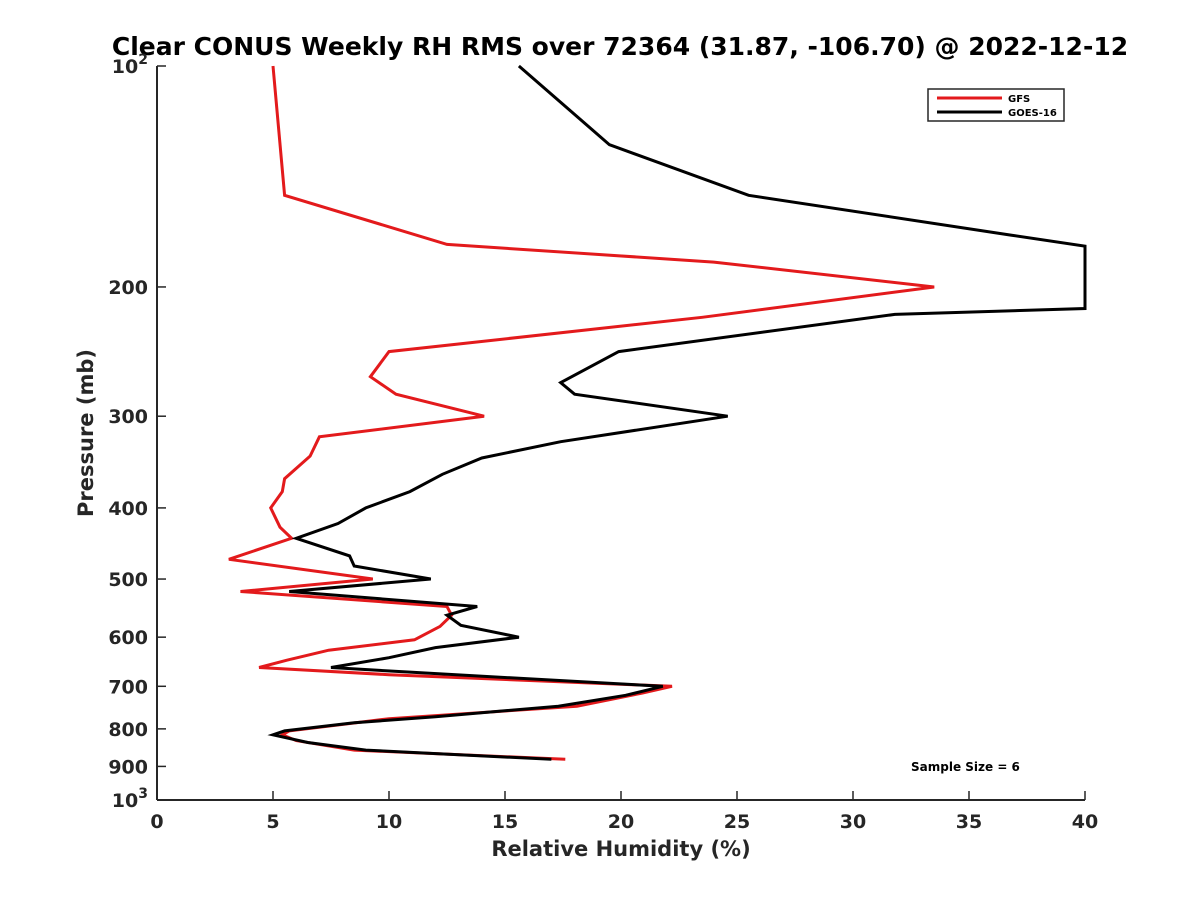  What do you see at coordinates (965, 767) in the screenshot?
I see `sample-size-annotation: Sample Size = 6` at bounding box center [965, 767].